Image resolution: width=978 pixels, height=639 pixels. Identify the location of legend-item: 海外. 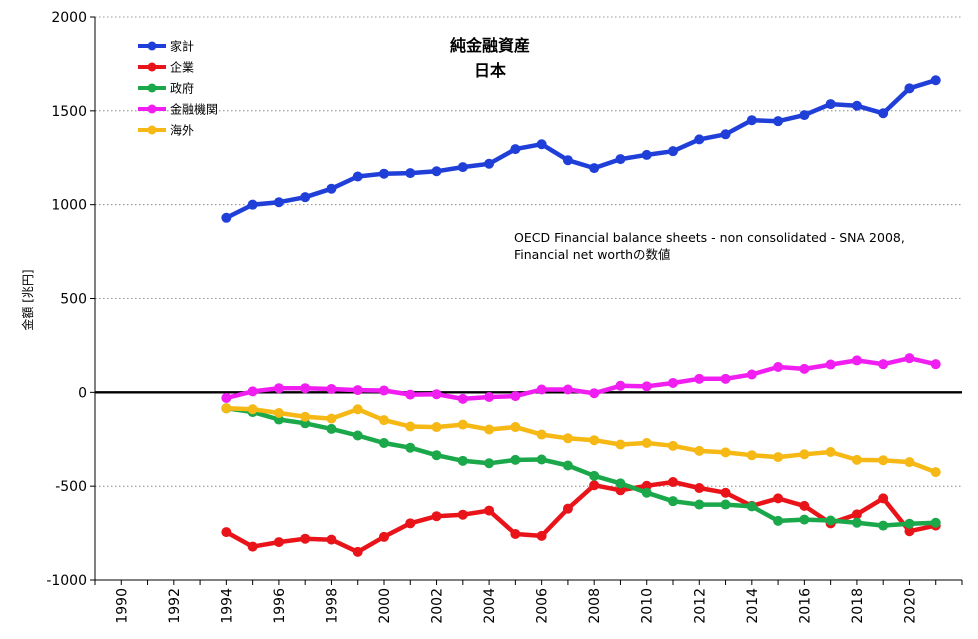
(166, 130).